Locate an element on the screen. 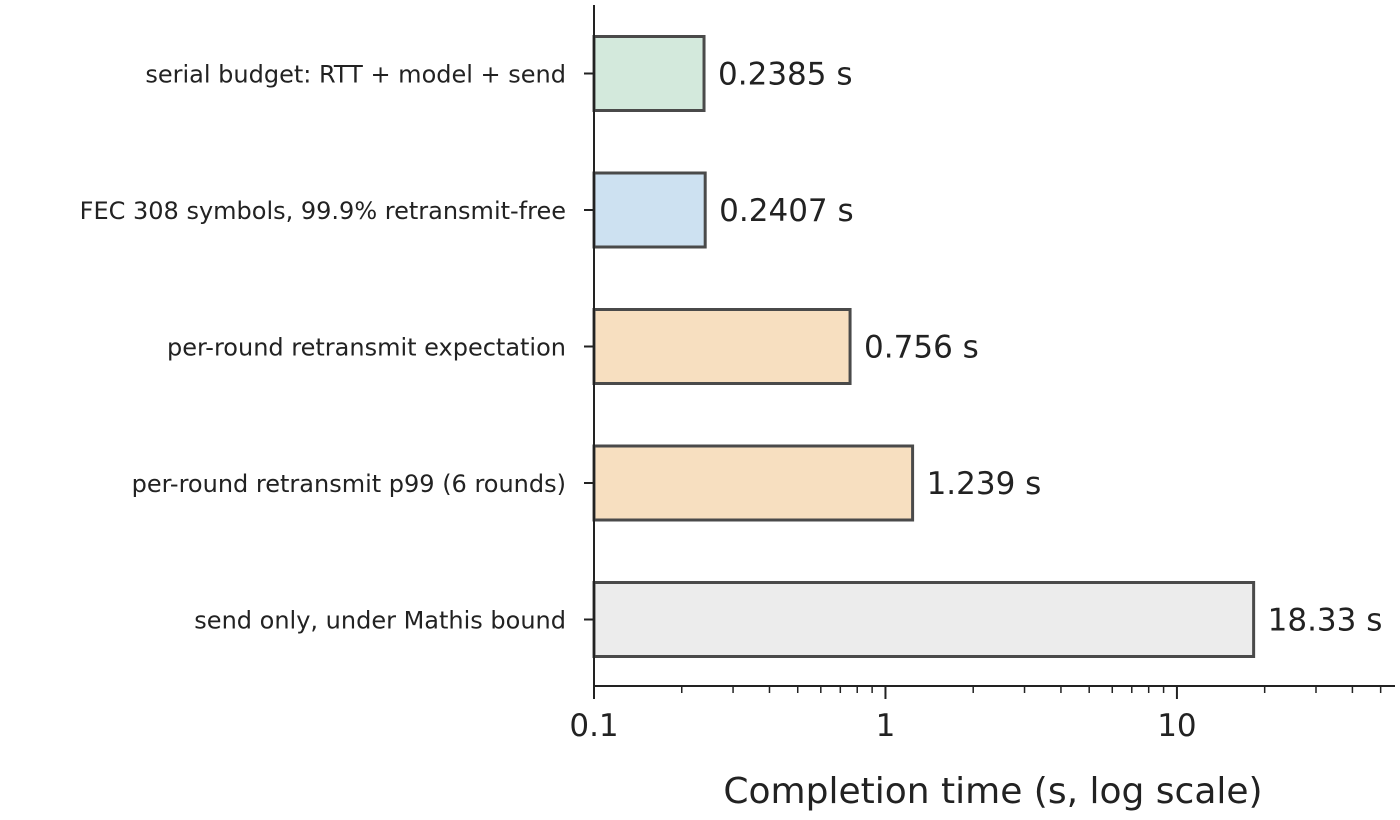  value-label-0: 0.2385 s is located at coordinates (785, 75).